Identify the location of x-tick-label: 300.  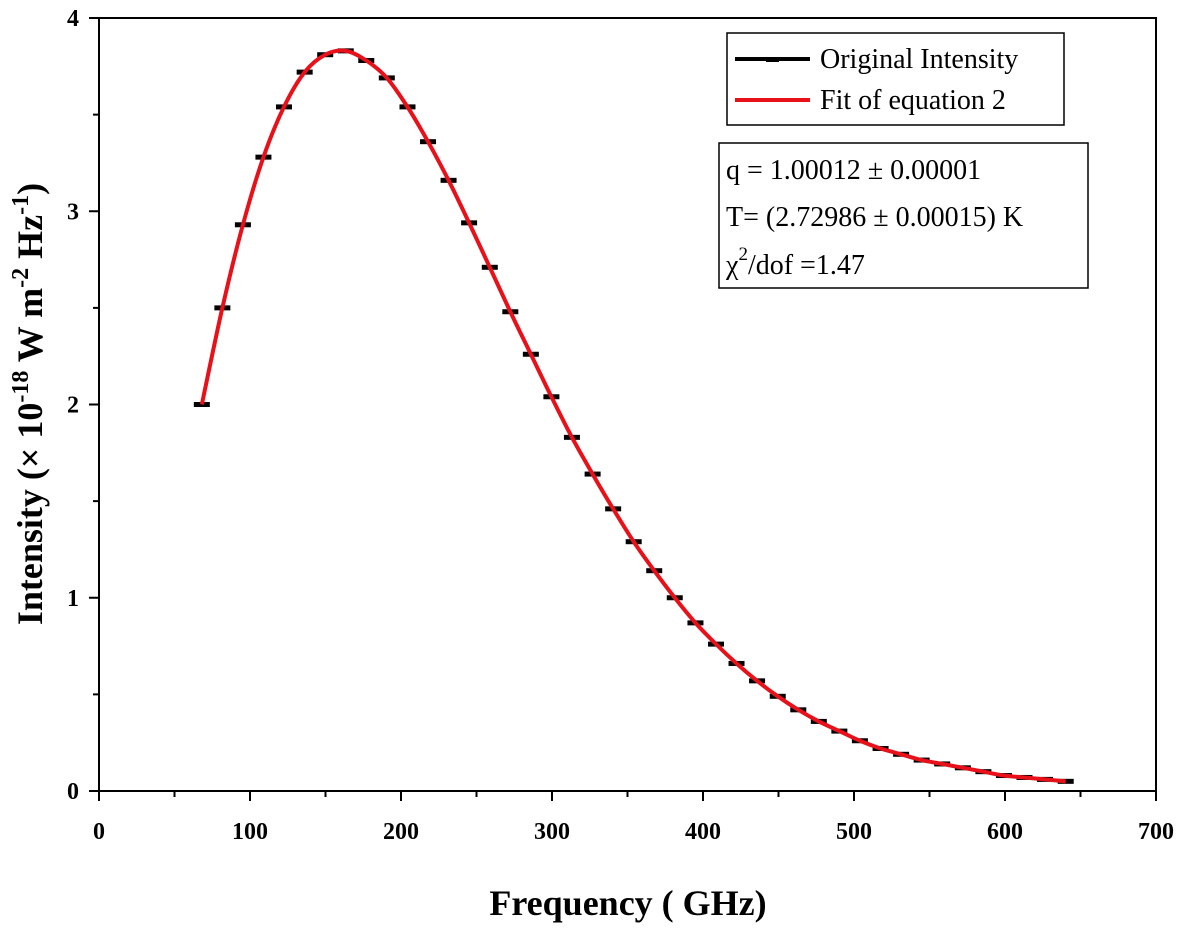
(552, 832).